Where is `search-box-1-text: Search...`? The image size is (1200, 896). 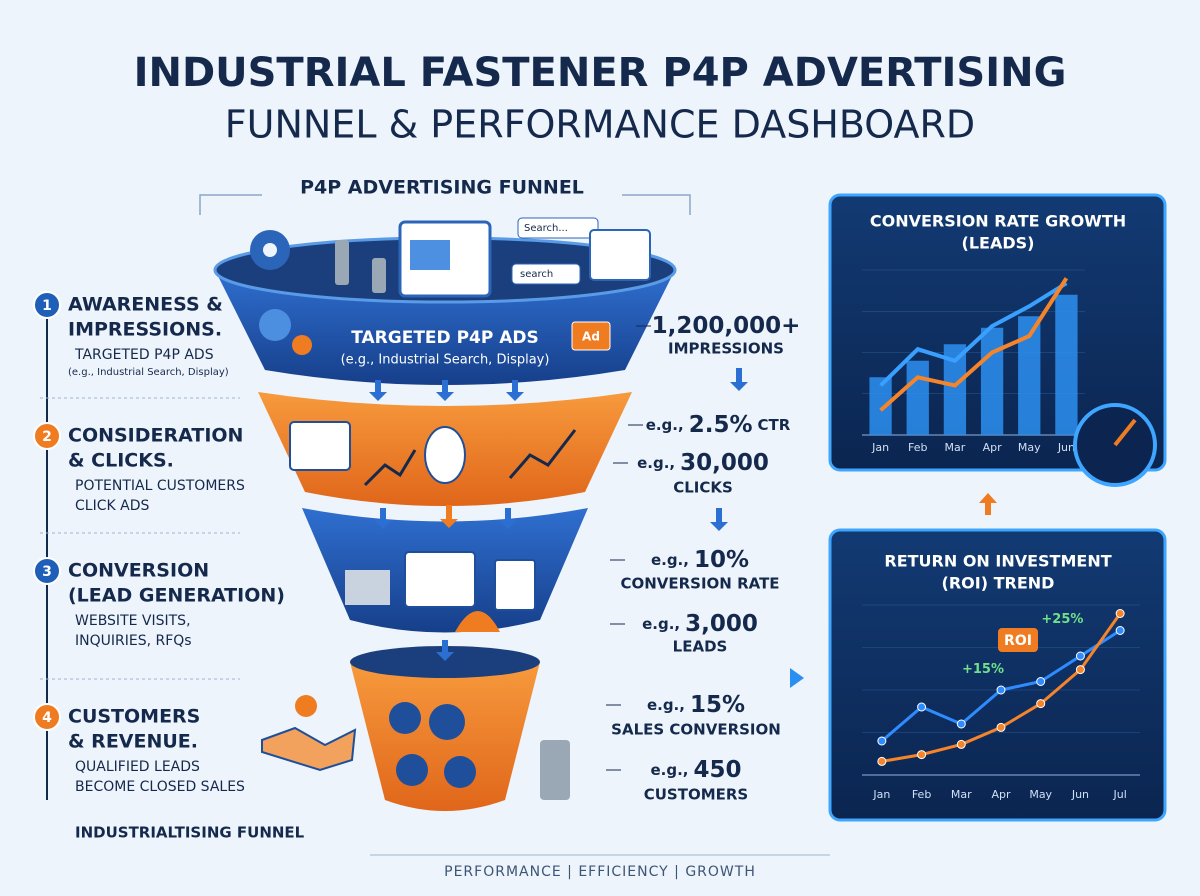
search-box-1-text: Search... is located at coordinates (546, 228).